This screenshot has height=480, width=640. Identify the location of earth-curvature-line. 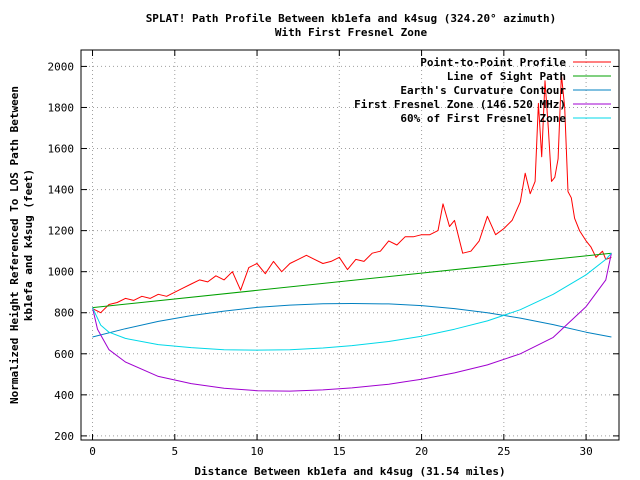
(352, 320).